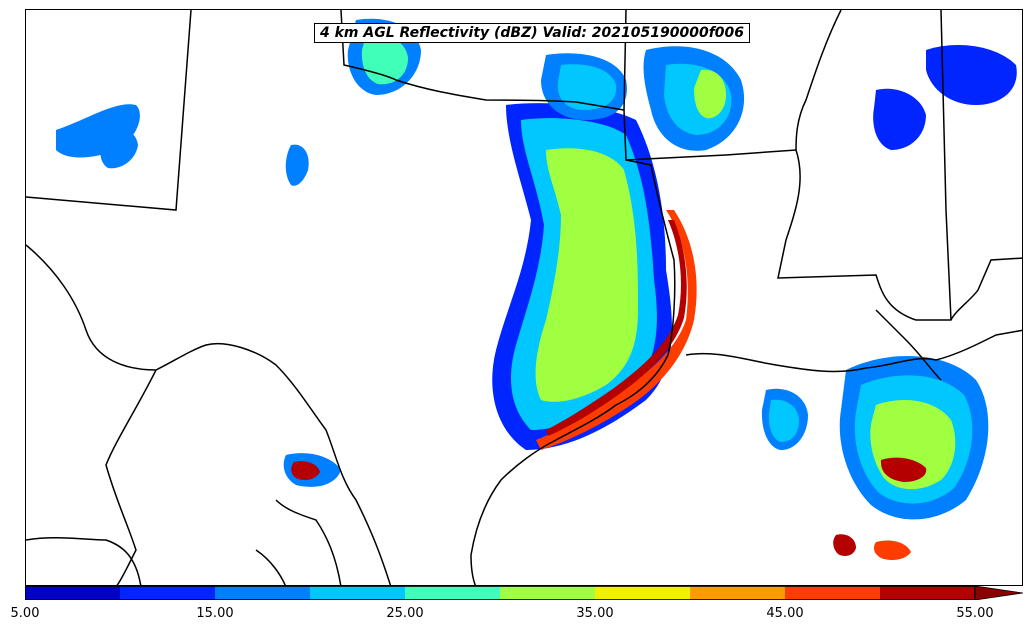  What do you see at coordinates (908, 345) in the screenshot?
I see `la-delta` at bounding box center [908, 345].